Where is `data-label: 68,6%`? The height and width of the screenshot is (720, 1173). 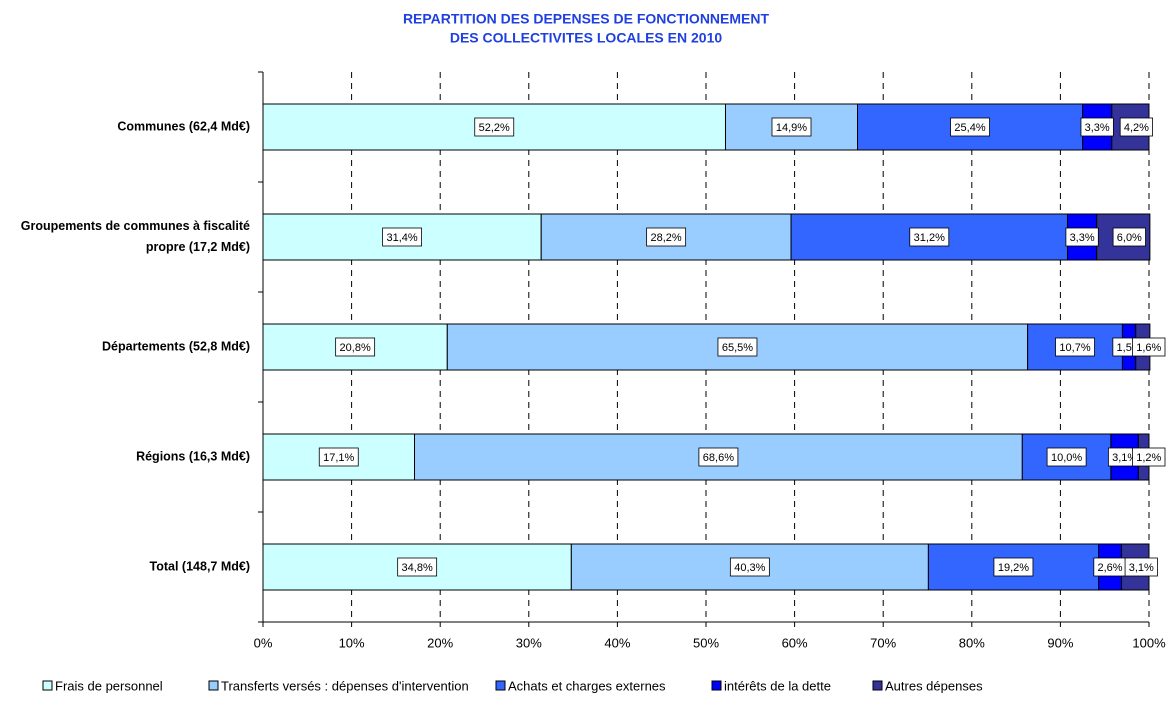 data-label: 68,6% is located at coordinates (718, 458).